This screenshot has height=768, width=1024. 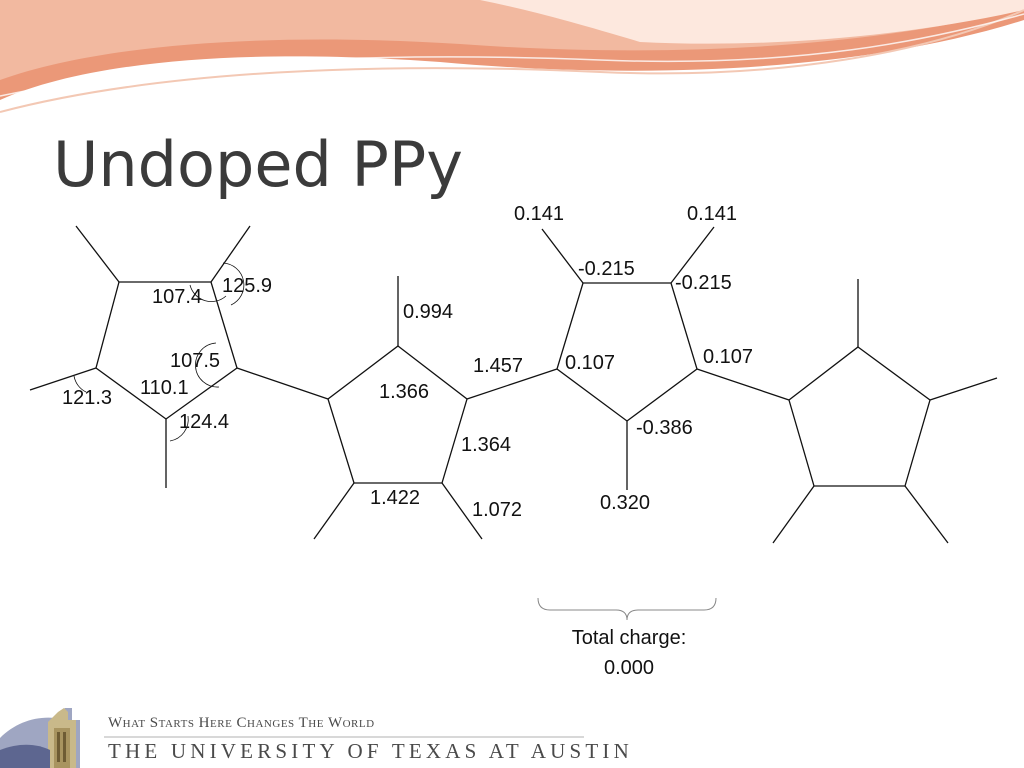 I want to click on total-charge-brace, so click(x=627, y=609).